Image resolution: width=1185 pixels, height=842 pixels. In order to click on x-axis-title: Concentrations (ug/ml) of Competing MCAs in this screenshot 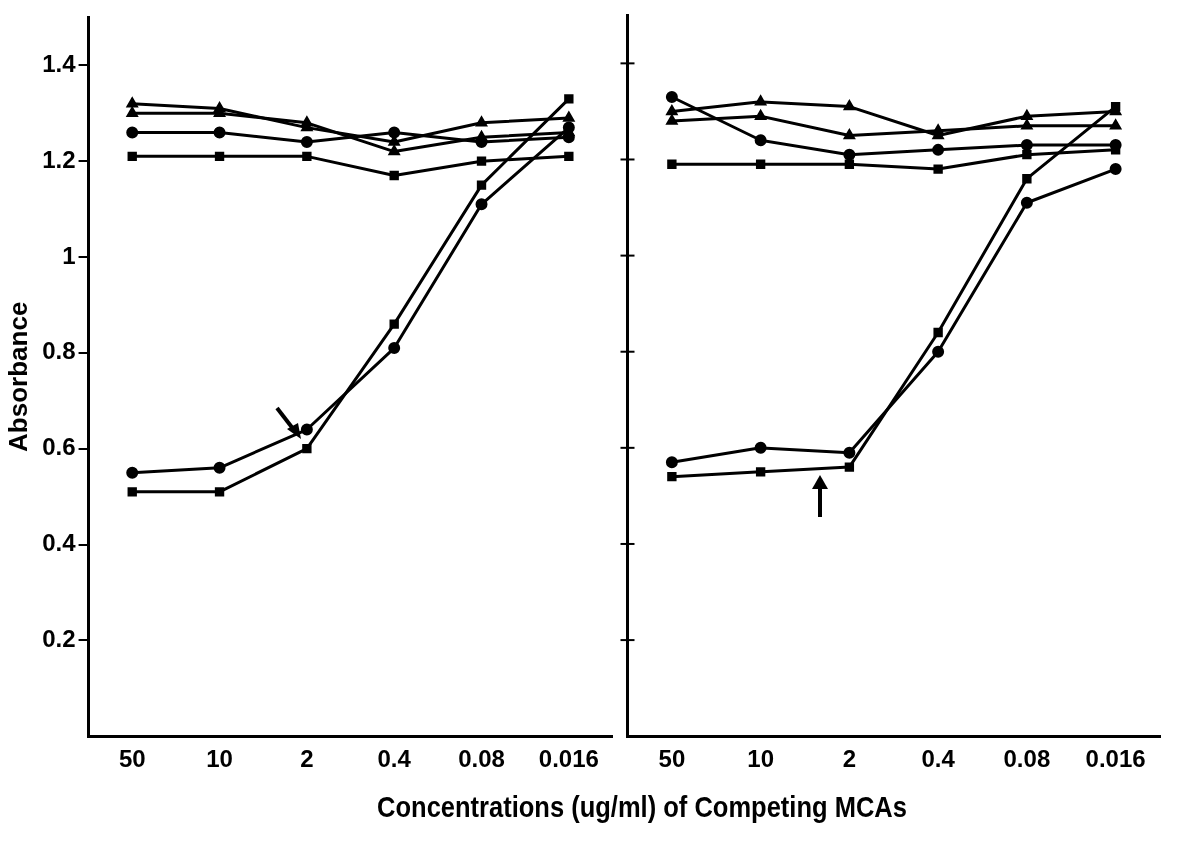, I will do `click(642, 807)`.